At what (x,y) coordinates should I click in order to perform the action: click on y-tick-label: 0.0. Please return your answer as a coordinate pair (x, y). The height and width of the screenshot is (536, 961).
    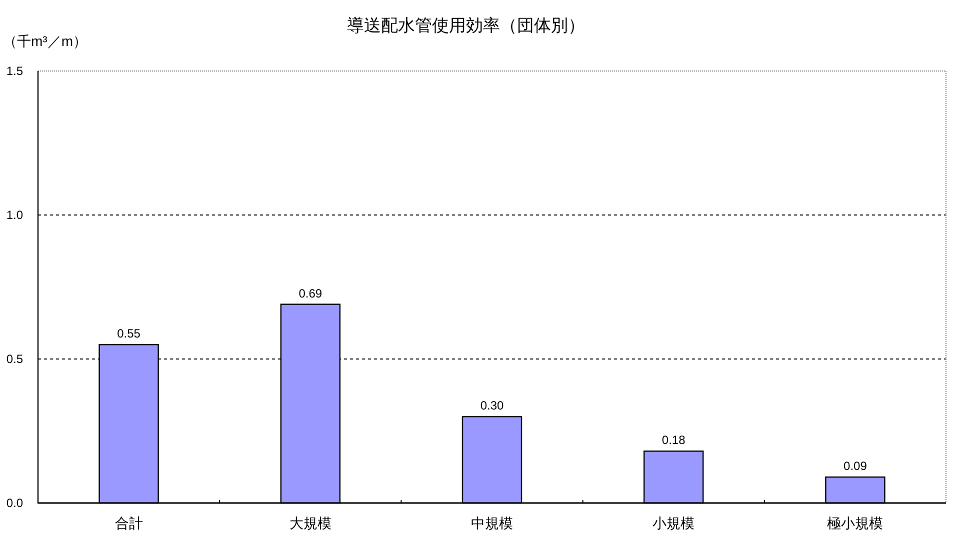
    Looking at the image, I should click on (15, 503).